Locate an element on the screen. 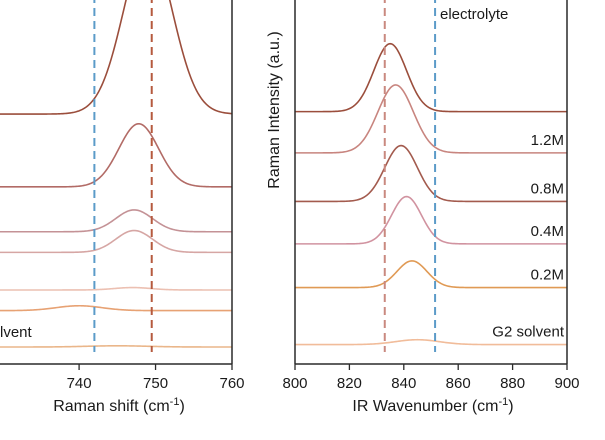  right-x-tick-label: 840 is located at coordinates (403, 383).